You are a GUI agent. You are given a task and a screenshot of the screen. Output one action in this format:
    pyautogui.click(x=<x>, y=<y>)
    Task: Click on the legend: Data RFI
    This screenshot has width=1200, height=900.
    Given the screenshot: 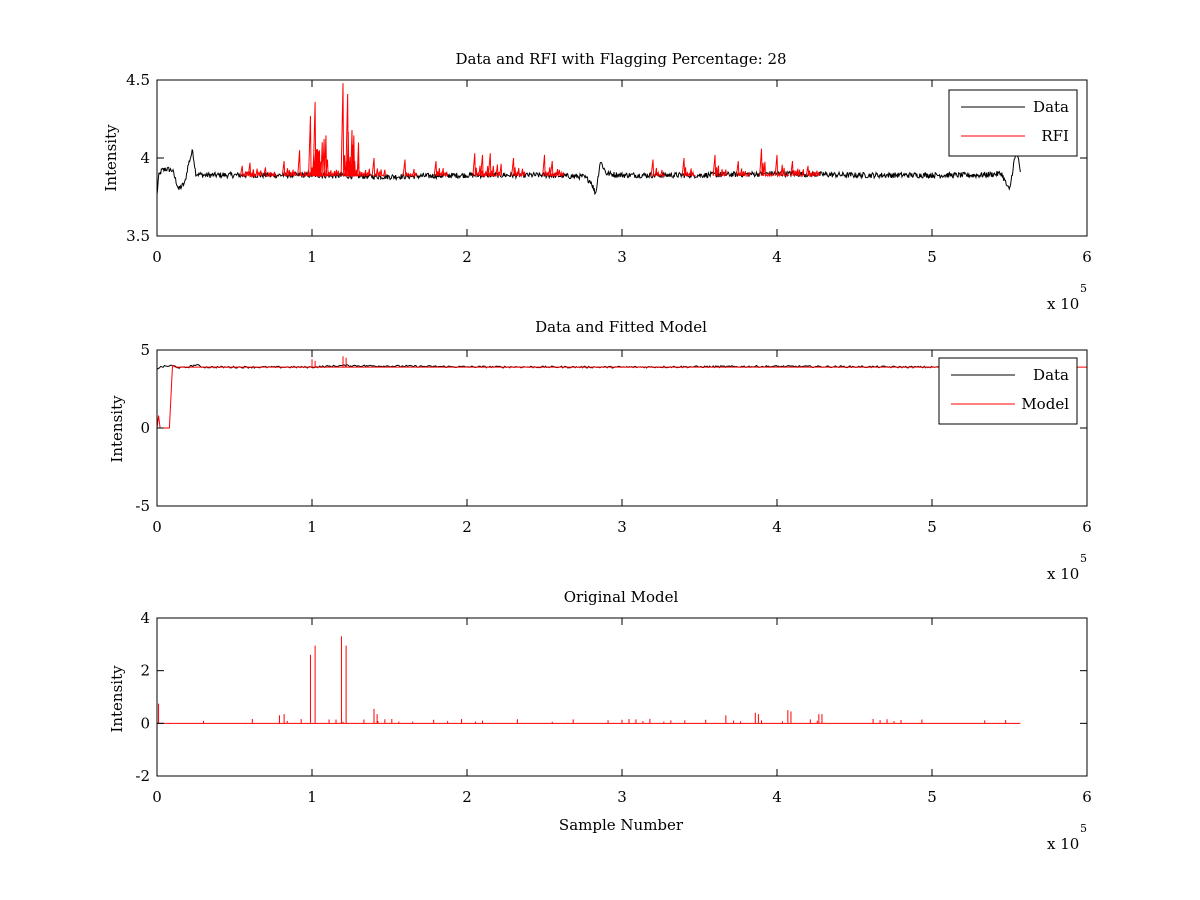 What is the action you would take?
    pyautogui.click(x=1013, y=123)
    